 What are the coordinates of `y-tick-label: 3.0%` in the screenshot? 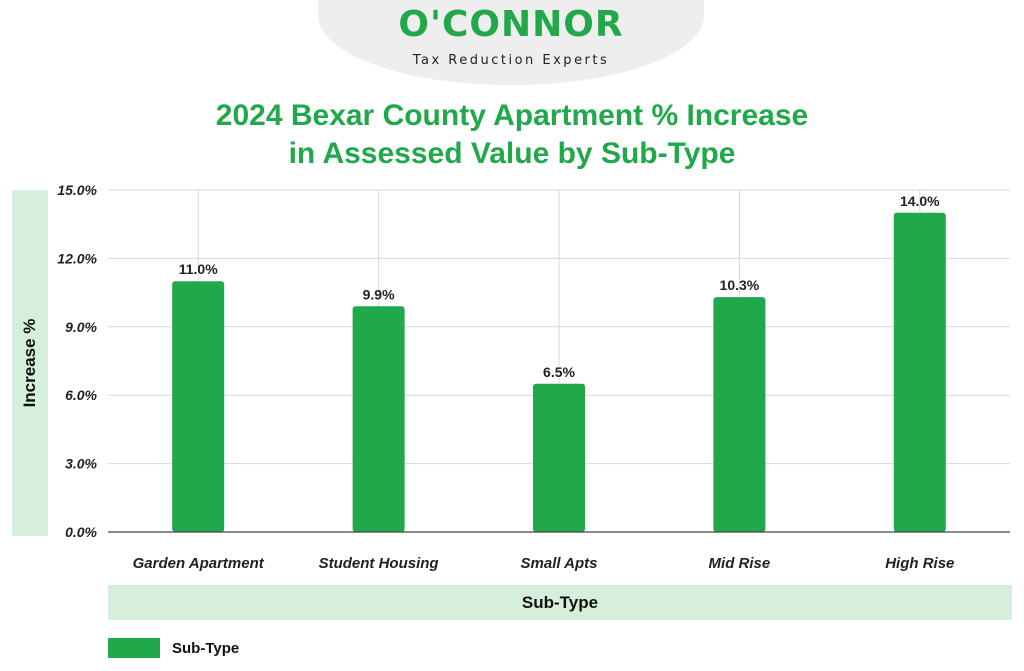 It's located at (81, 464).